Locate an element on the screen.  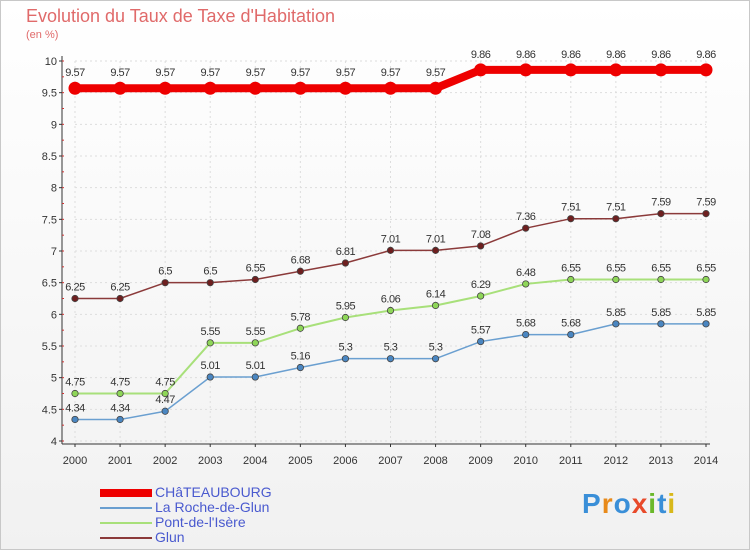
data-label: 5.57 is located at coordinates (481, 331).